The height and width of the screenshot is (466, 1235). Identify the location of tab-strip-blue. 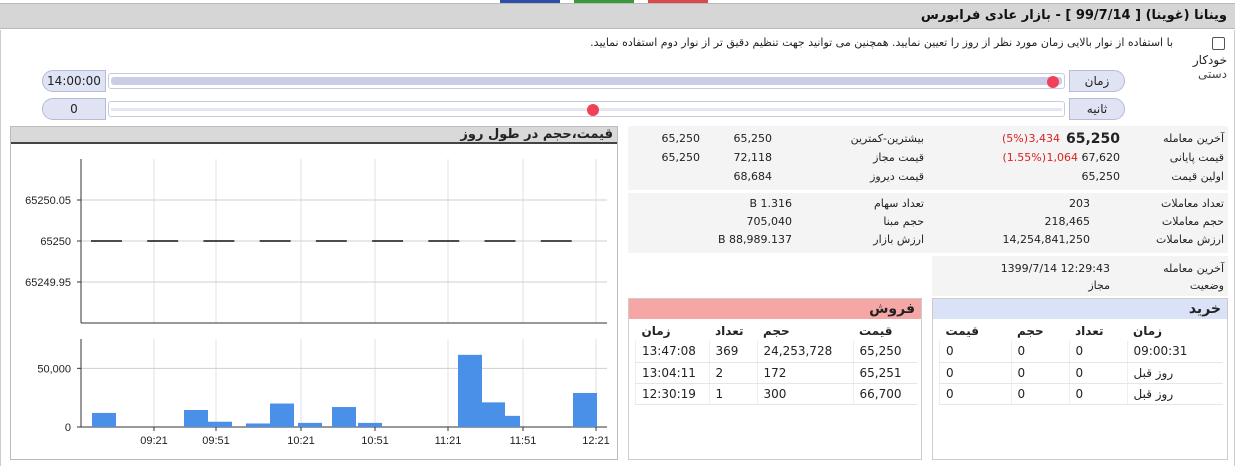
(530, 2).